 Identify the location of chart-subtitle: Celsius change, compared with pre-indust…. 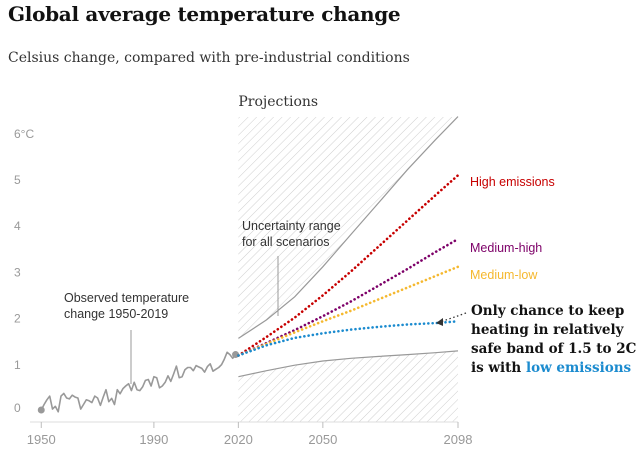
(209, 58).